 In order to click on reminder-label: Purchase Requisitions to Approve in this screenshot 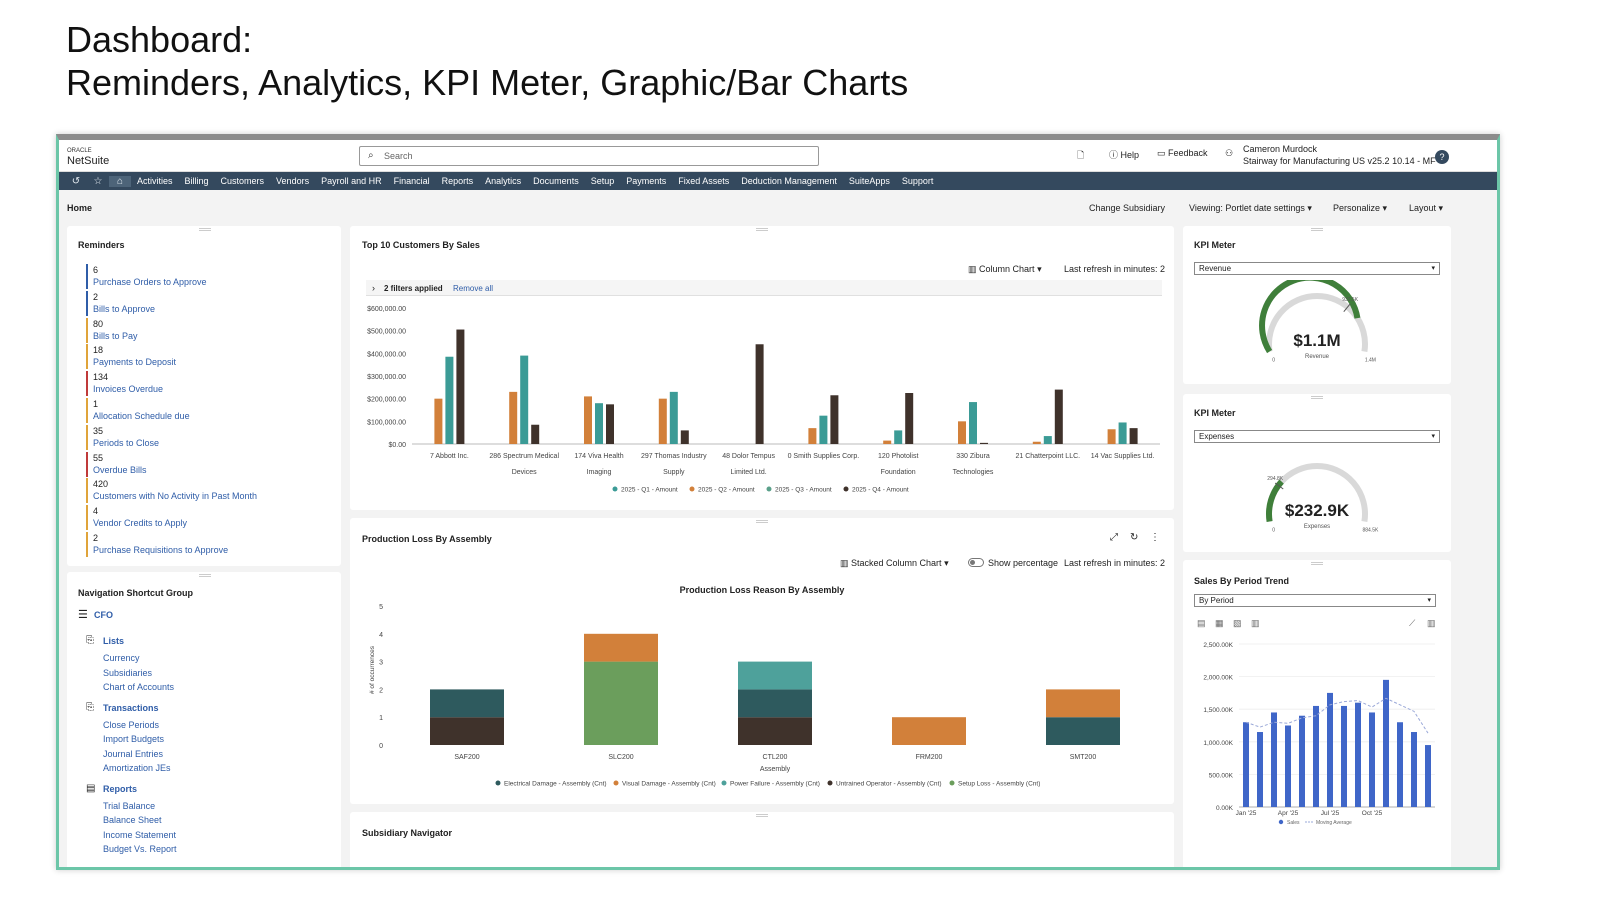, I will do `click(161, 550)`.